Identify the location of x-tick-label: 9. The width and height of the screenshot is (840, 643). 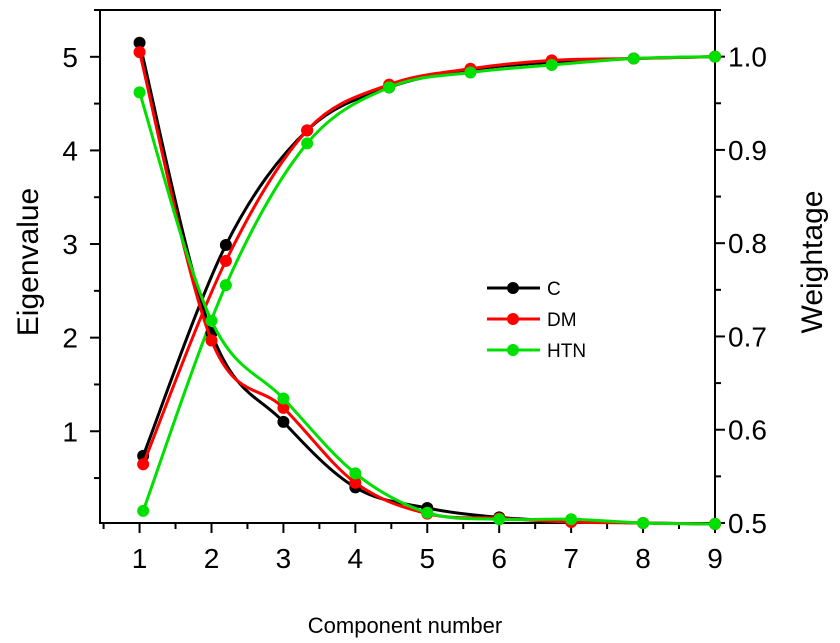
(715, 558).